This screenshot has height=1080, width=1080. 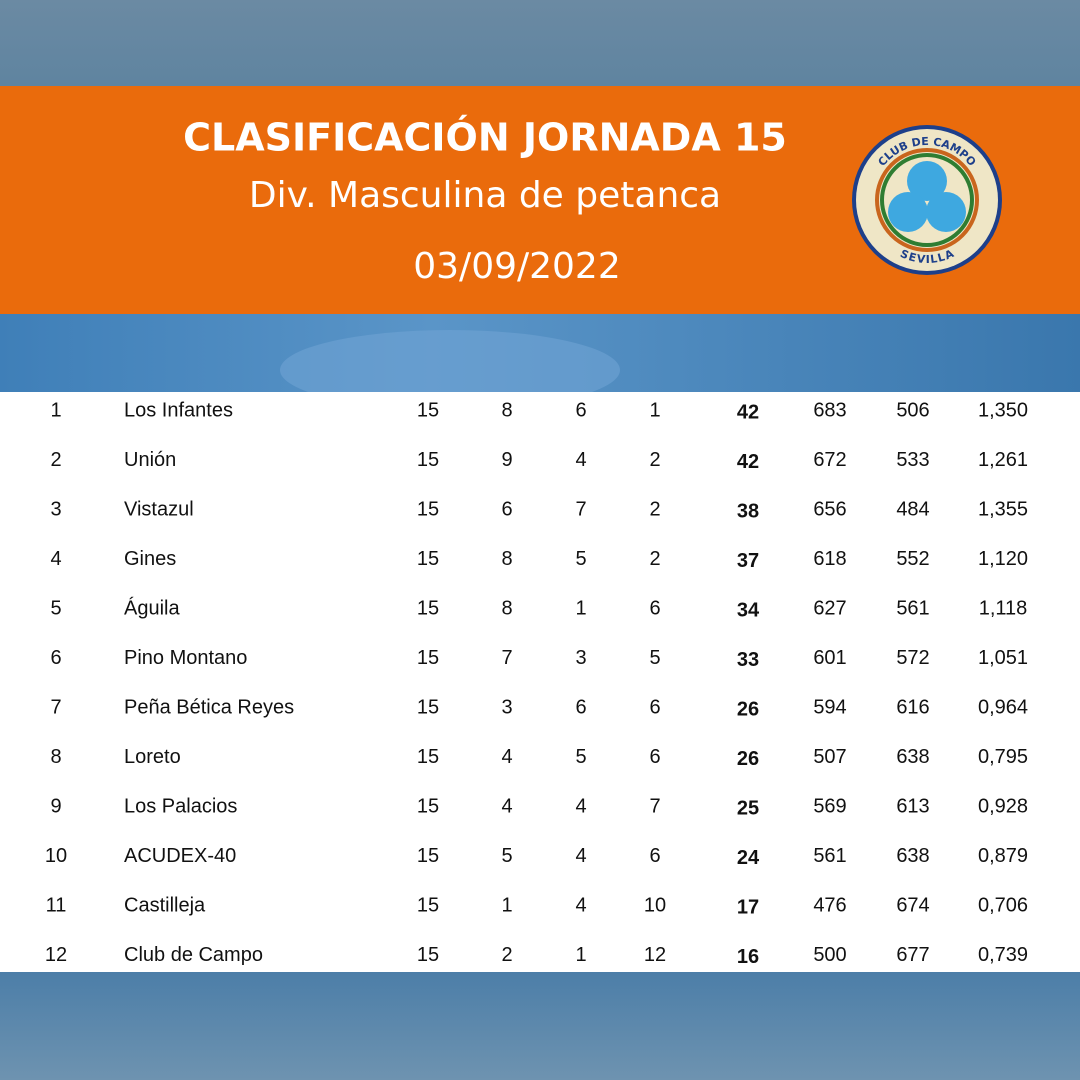 I want to click on rank-cell: 3, so click(x=55, y=509).